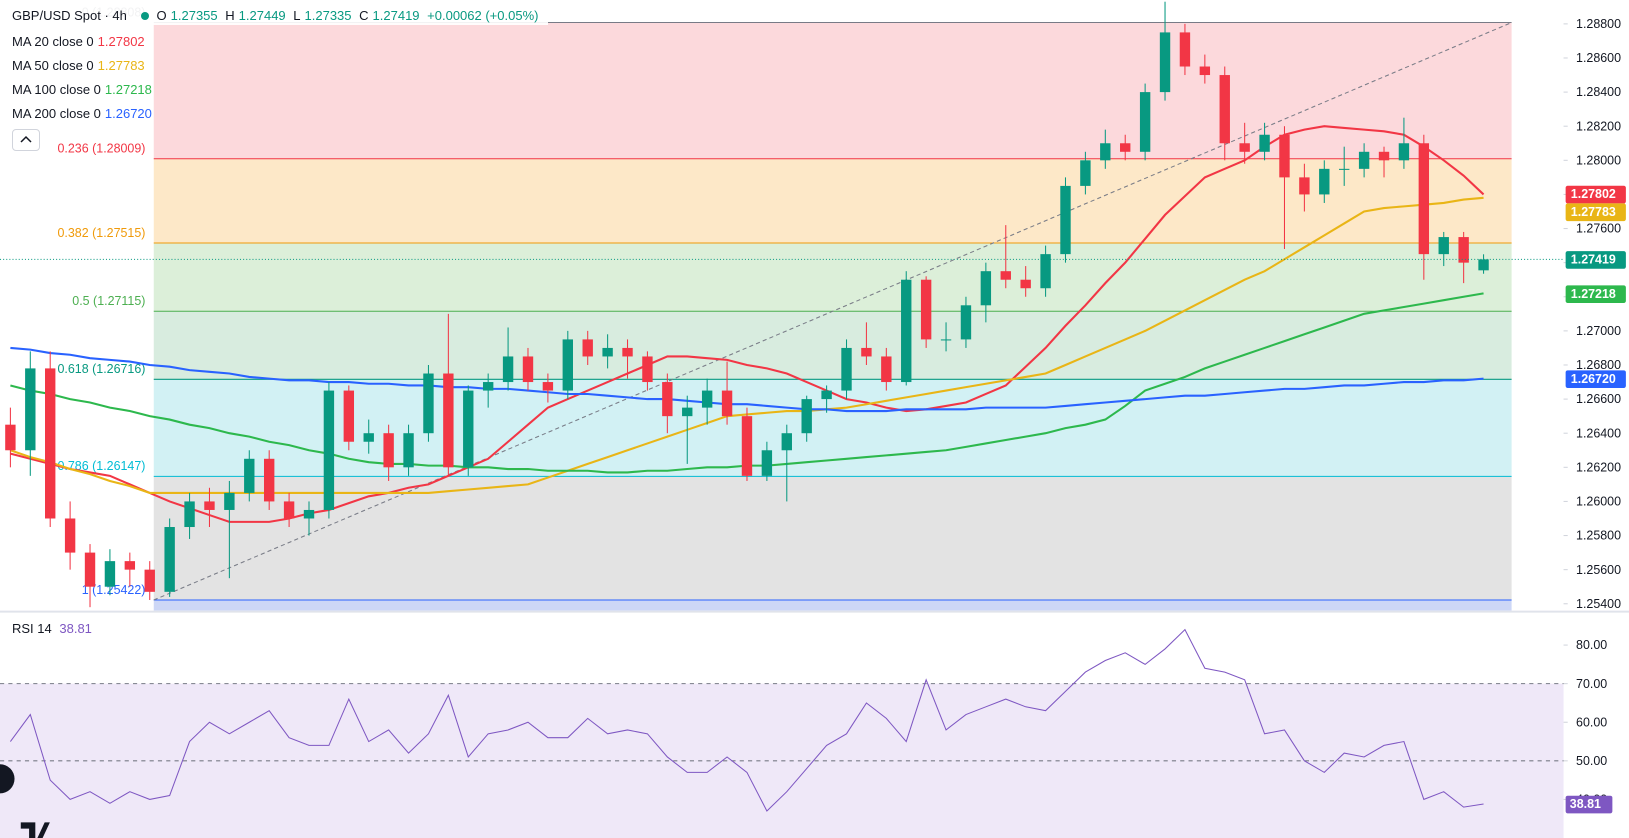 The height and width of the screenshot is (838, 1629). Describe the element at coordinates (1598, 24) in the screenshot. I see `y-tick-label: 1.28800` at that location.